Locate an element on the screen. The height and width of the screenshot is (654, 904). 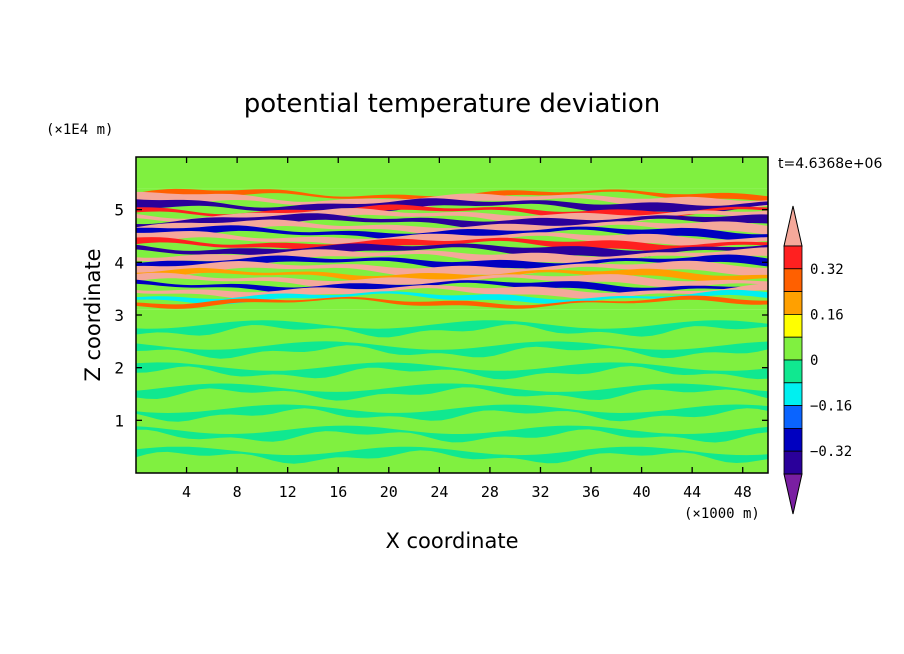
x-tick-label: 12 is located at coordinates (288, 492).